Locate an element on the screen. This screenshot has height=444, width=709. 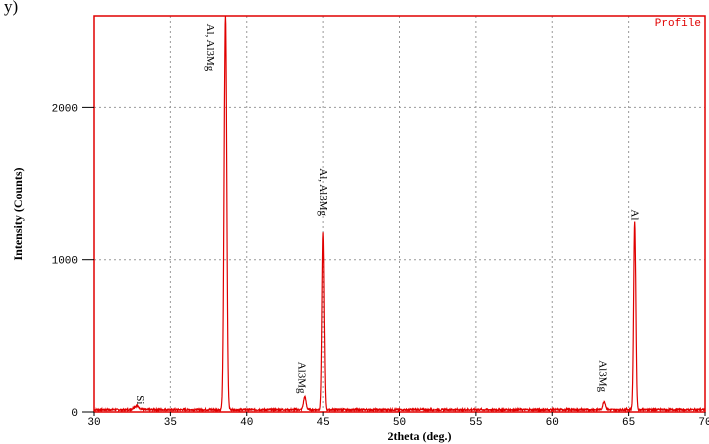
legend-profile: Profile is located at coordinates (678, 24).